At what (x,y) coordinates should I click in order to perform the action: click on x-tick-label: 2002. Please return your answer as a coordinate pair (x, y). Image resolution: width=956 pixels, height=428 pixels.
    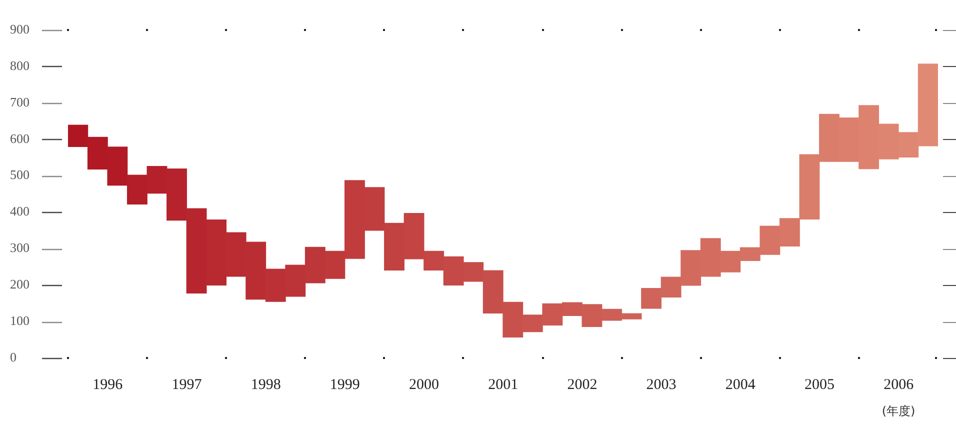
    Looking at the image, I should click on (582, 384).